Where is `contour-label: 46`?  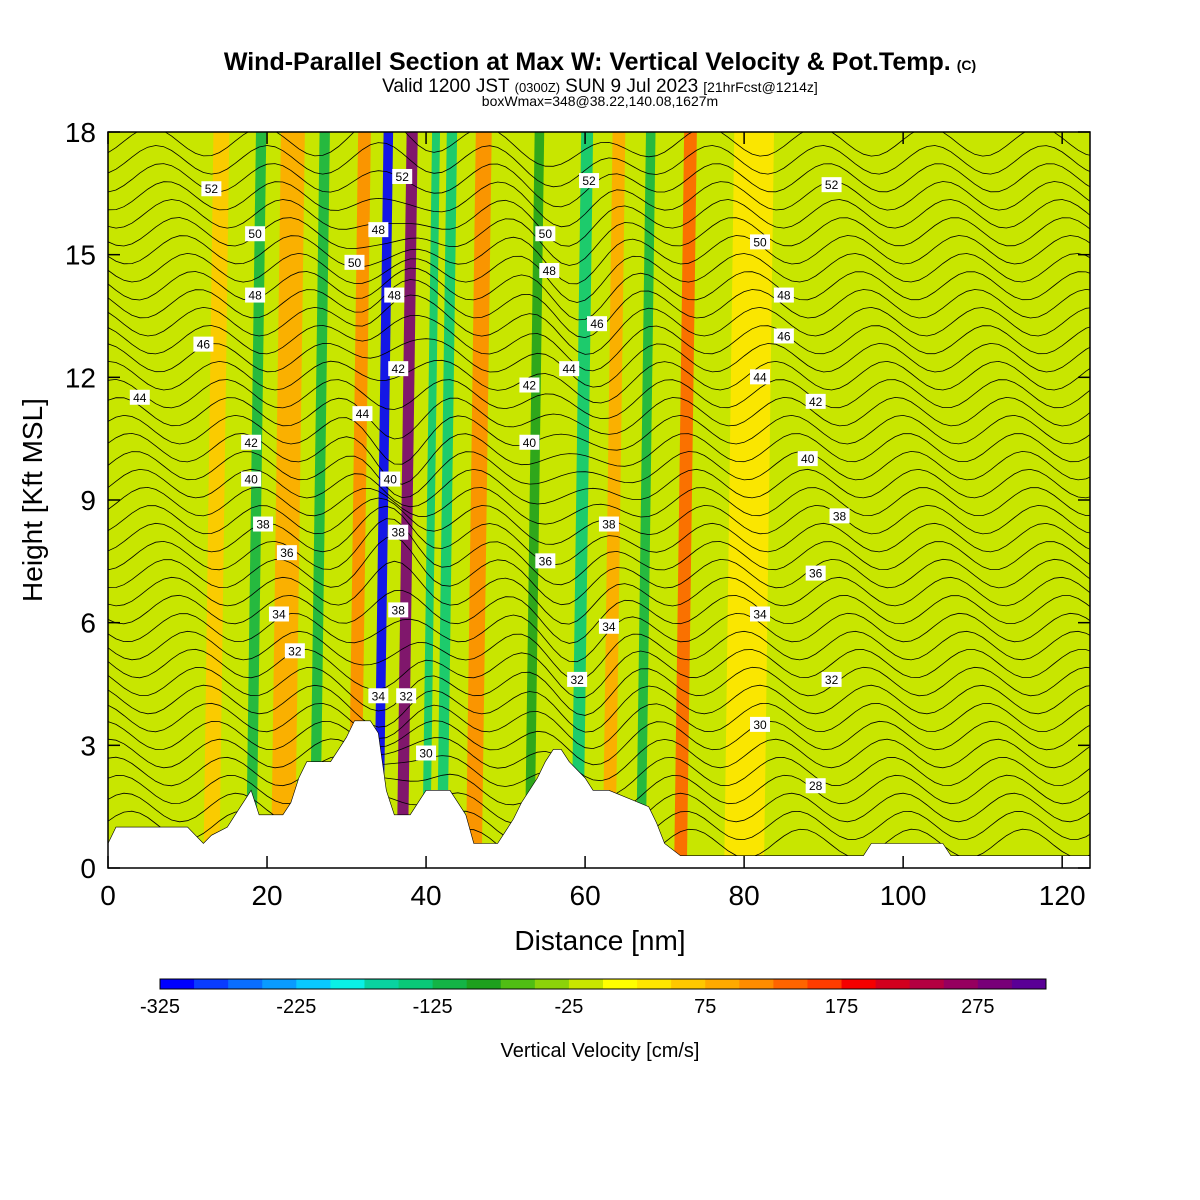
contour-label: 46 is located at coordinates (783, 336).